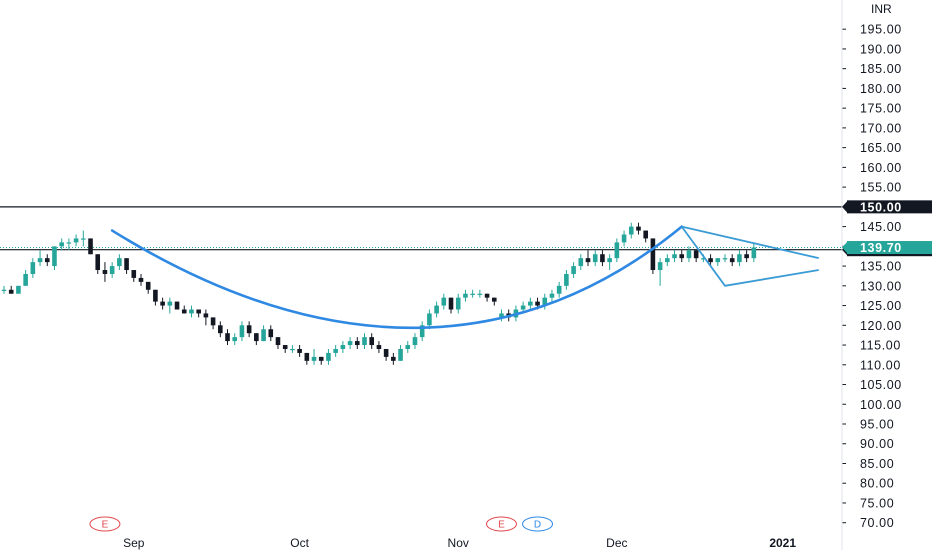  I want to click on price-tag-0: 150.00, so click(887, 207).